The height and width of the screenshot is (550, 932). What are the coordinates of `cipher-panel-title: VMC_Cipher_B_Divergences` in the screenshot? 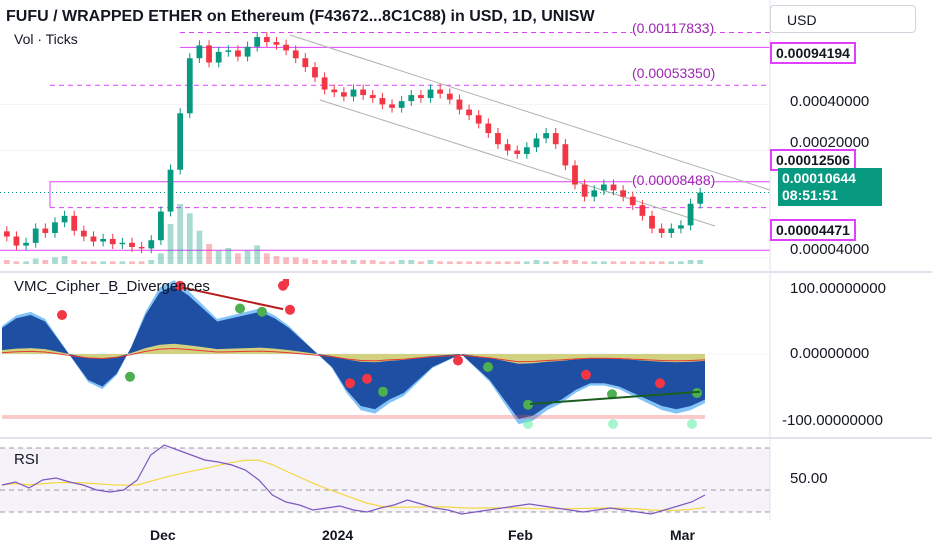 It's located at (112, 286).